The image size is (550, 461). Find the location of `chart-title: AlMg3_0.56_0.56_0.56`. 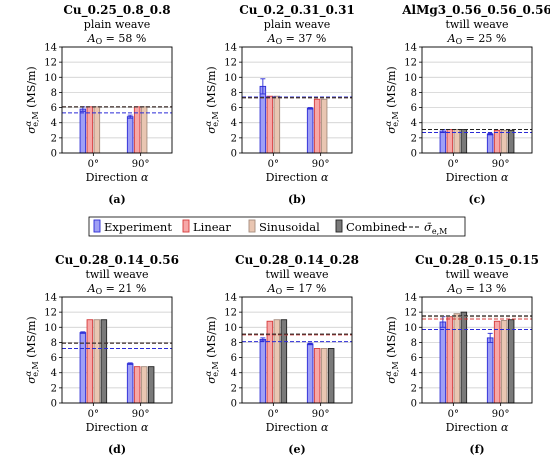

chart-title: AlMg3_0.56_0.56_0.56 is located at coordinates (475, 10).